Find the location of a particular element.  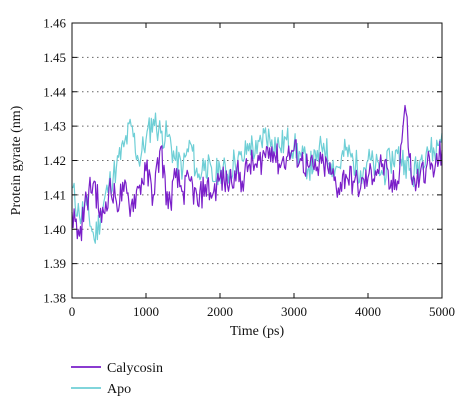

x-tick-label: 3000 is located at coordinates (294, 311).